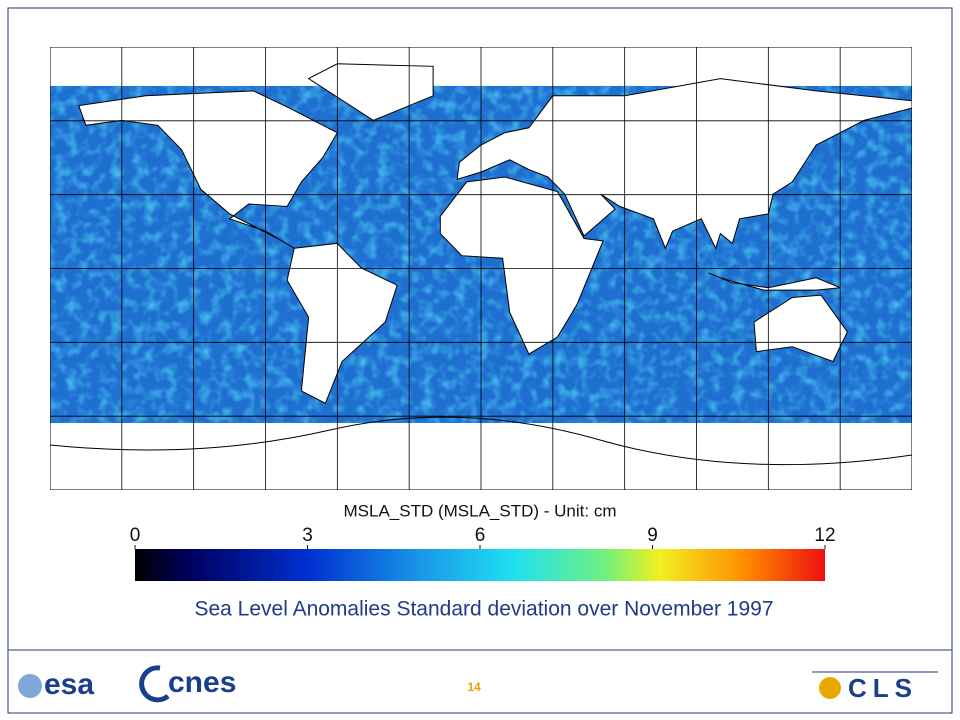 The image size is (960, 720). I want to click on esa-emblem, so click(30, 686).